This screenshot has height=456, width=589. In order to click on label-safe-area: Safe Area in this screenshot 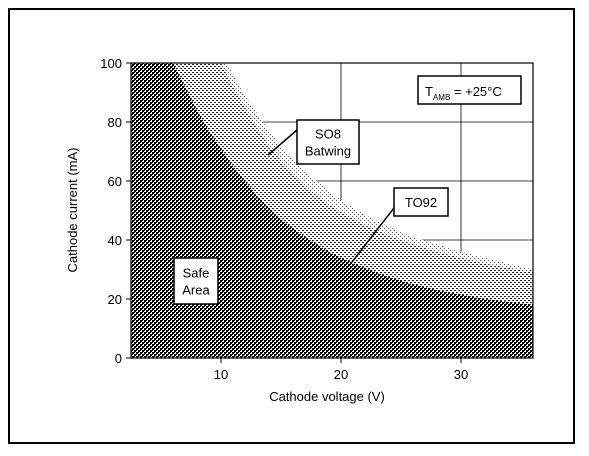, I will do `click(196, 281)`.